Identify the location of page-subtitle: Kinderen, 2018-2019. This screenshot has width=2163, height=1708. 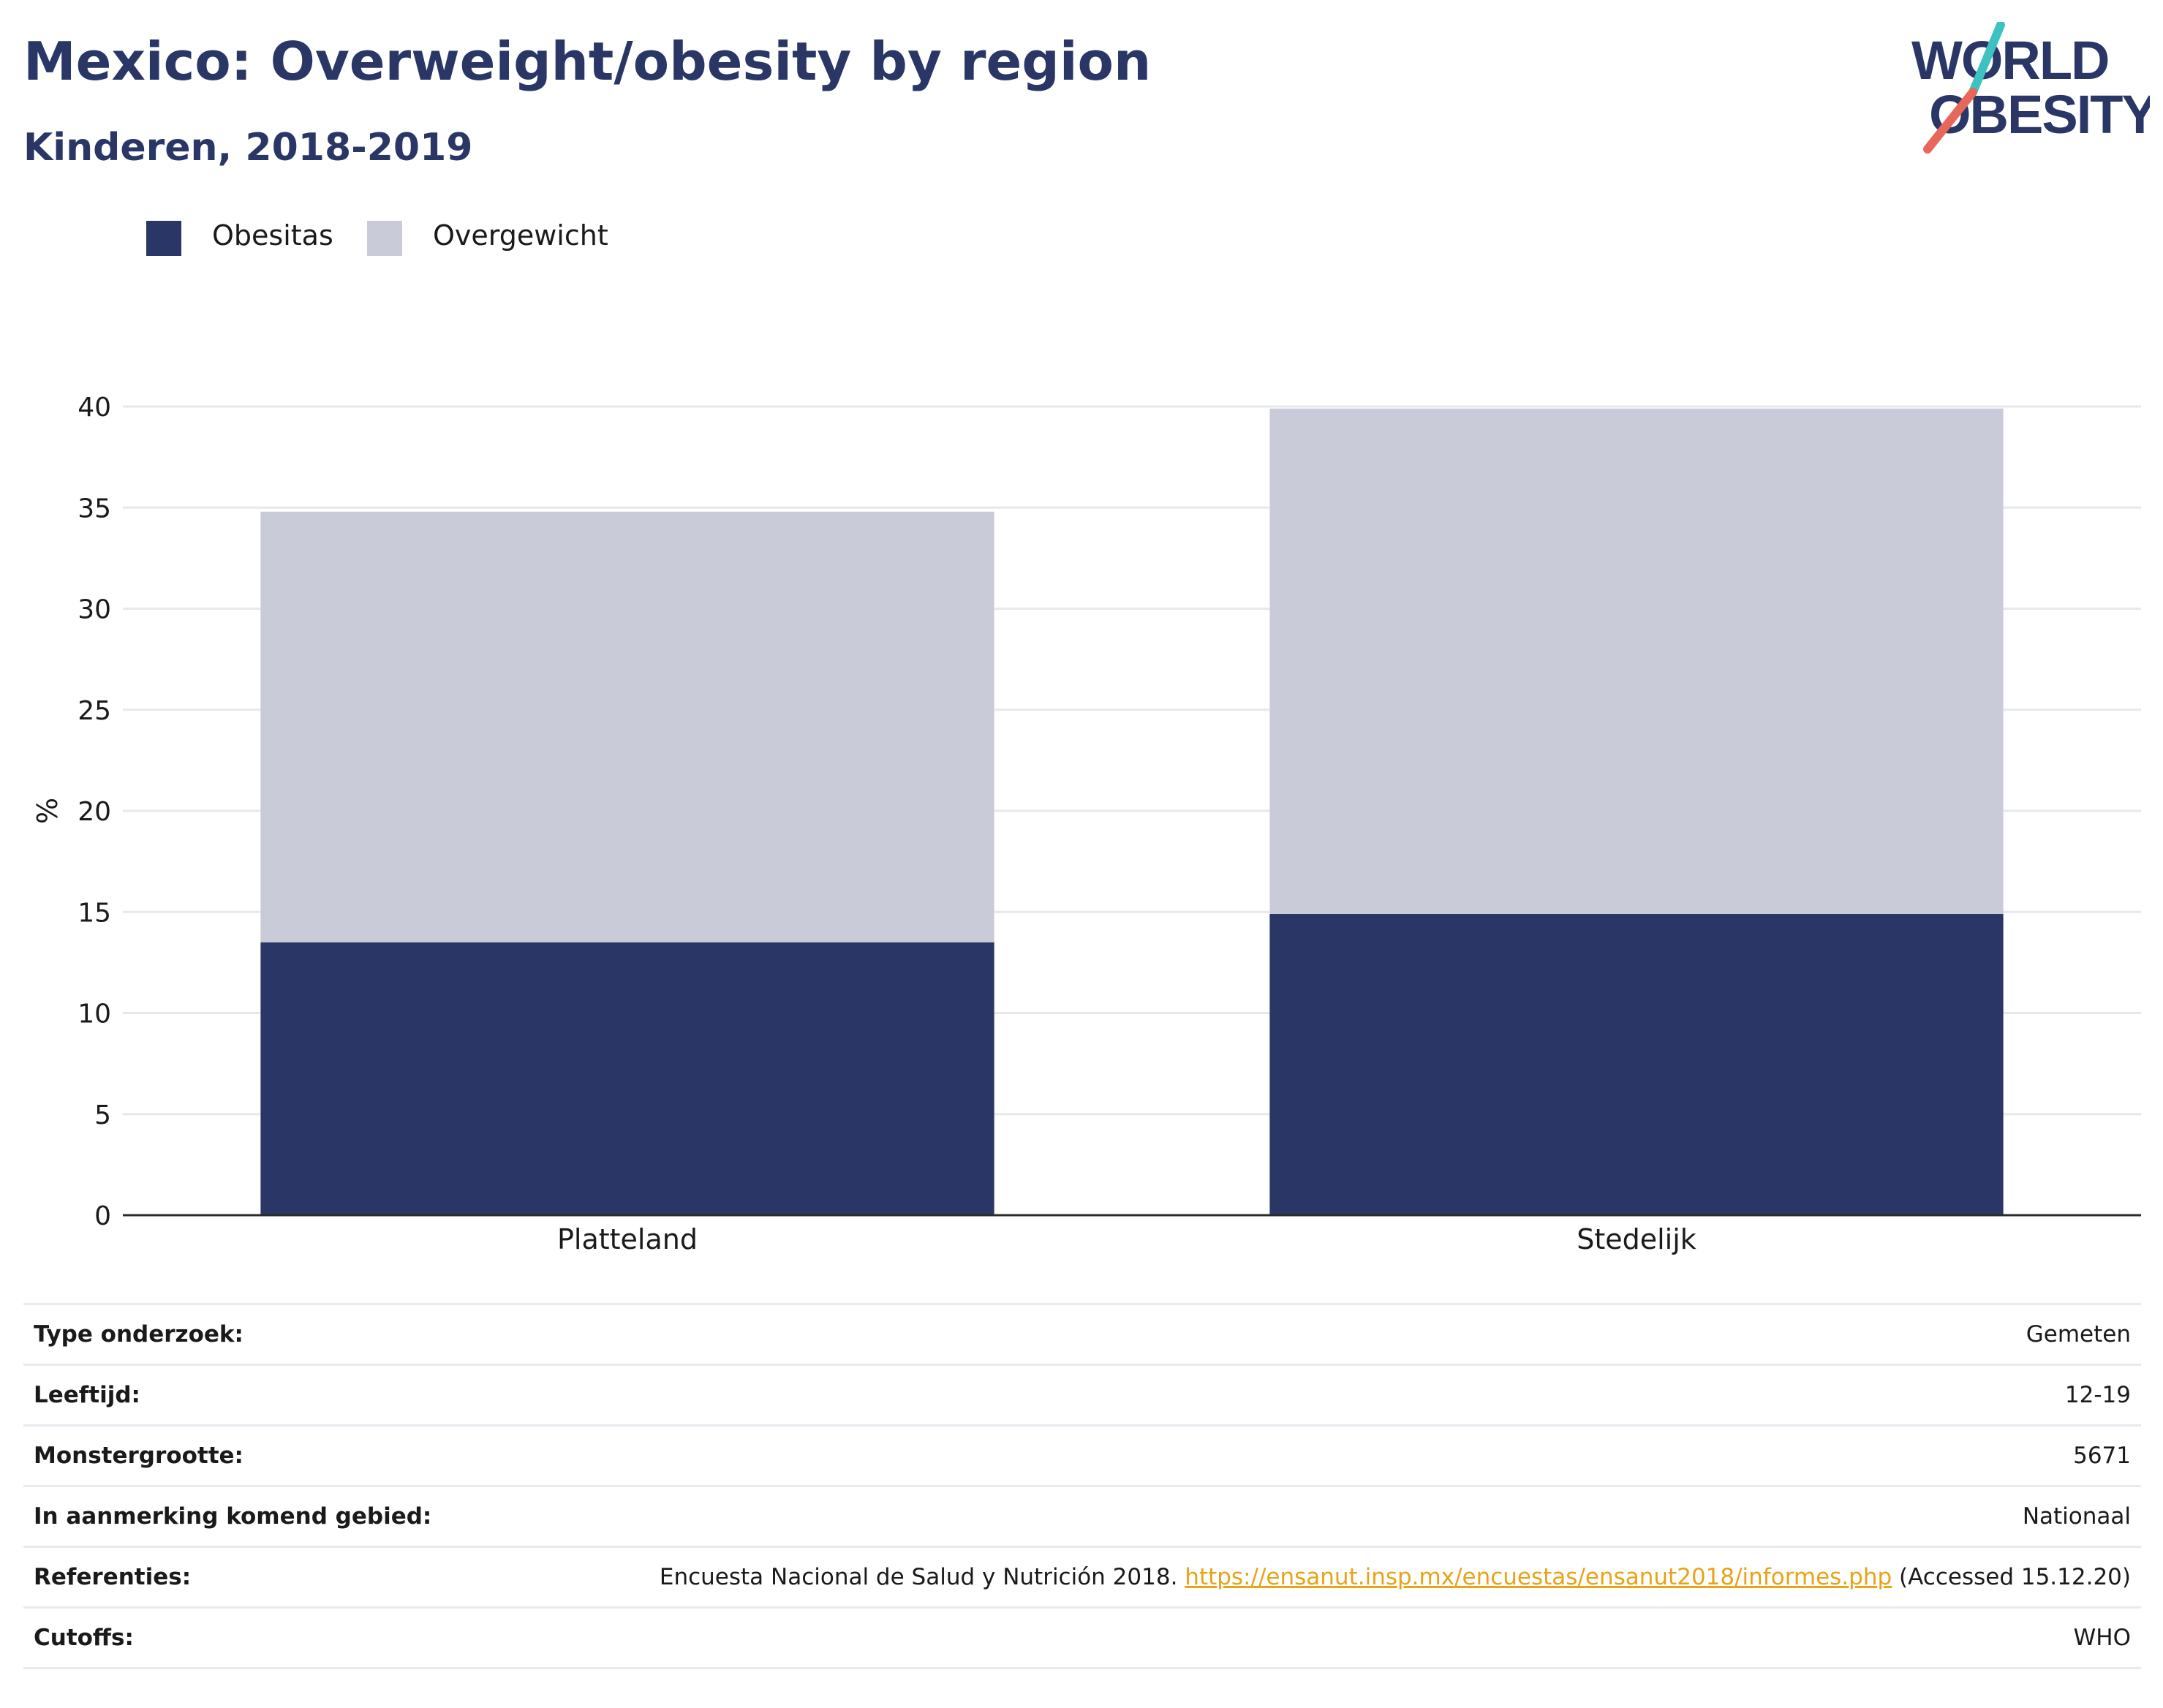
(248, 148).